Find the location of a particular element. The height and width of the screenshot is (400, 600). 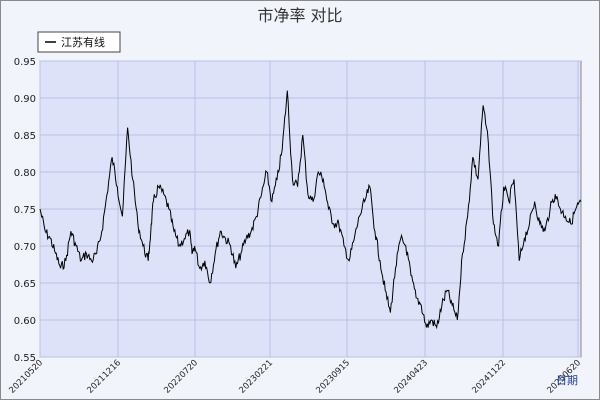

x-tick-label: 20240423 is located at coordinates (411, 377).